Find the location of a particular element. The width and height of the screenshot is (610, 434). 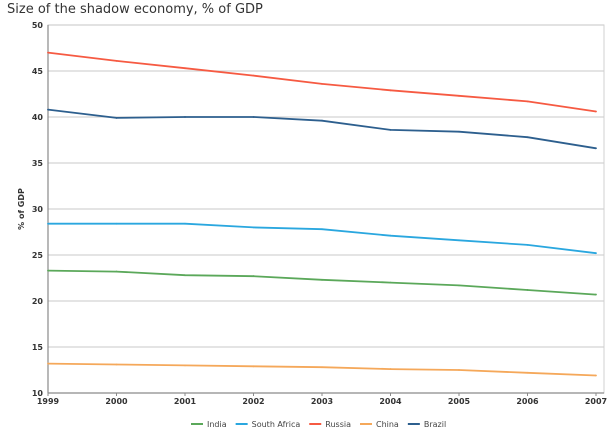

x-tick-label: 2006 is located at coordinates (527, 401).